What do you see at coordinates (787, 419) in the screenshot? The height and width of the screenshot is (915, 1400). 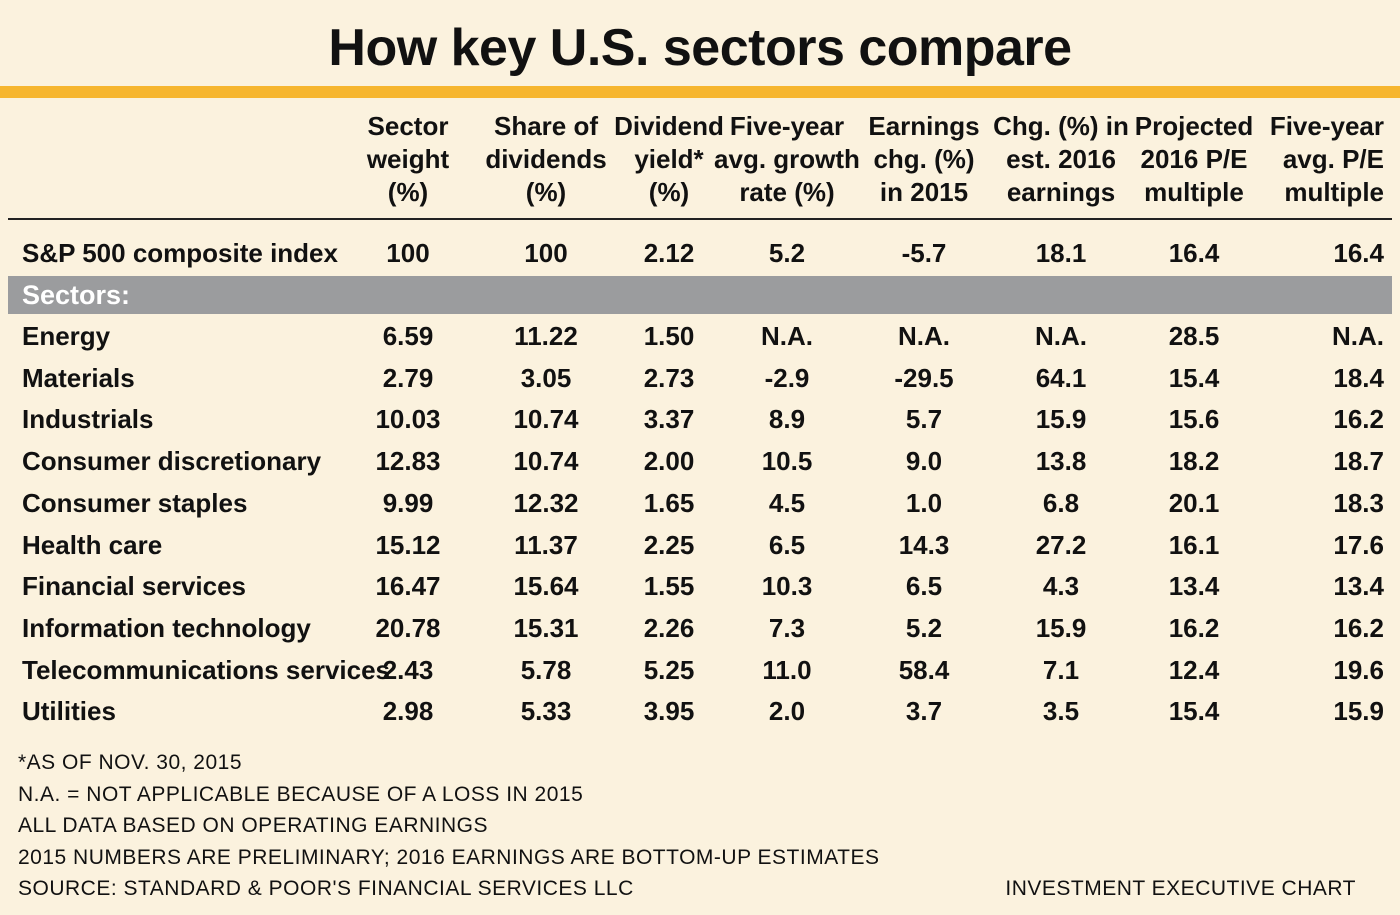 I see `table-cell: 8.9` at bounding box center [787, 419].